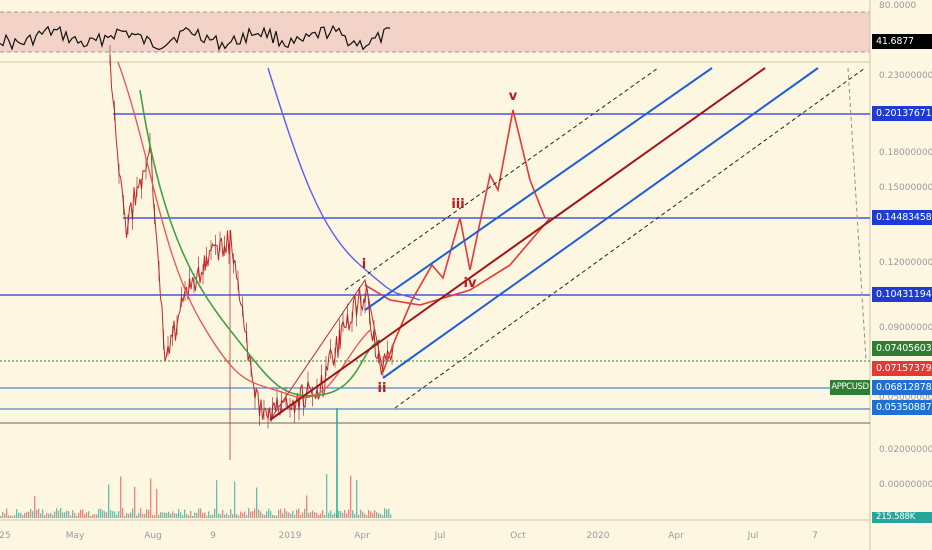 Image resolution: width=932 pixels, height=550 pixels. What do you see at coordinates (457, 261) in the screenshot?
I see `wave-projection-lower` at bounding box center [457, 261].